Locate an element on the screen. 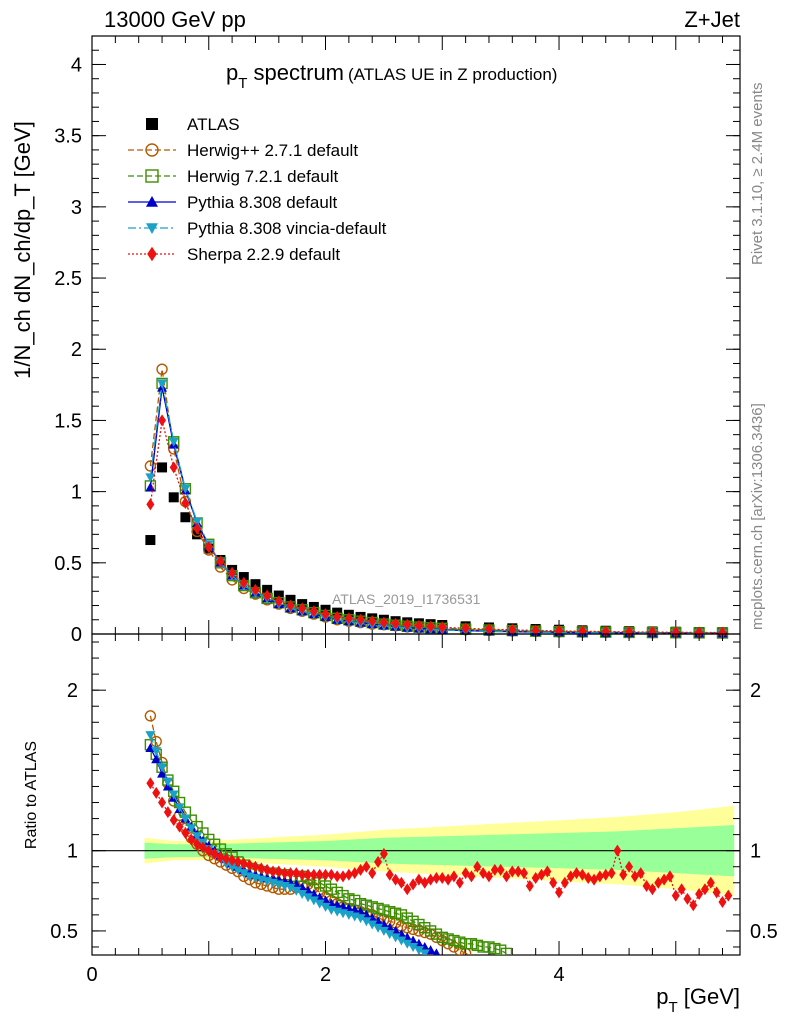 The width and height of the screenshot is (786, 1024). legend-entry: Herwig 7.2.1 default is located at coordinates (233, 176).